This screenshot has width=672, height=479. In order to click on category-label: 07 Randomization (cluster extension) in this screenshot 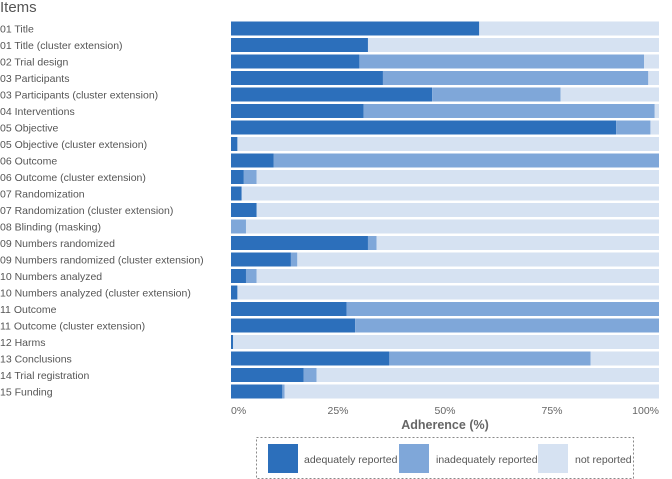, I will do `click(86, 211)`.